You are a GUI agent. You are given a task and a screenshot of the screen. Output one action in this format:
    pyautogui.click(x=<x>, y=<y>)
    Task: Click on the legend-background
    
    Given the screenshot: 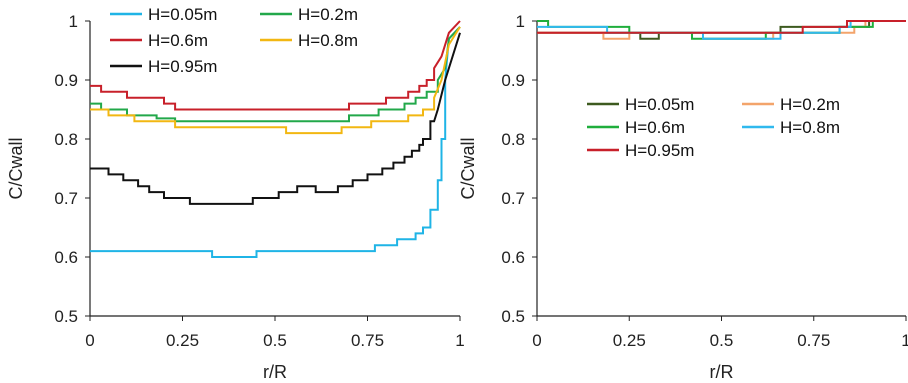 What is the action you would take?
    pyautogui.click(x=254, y=42)
    